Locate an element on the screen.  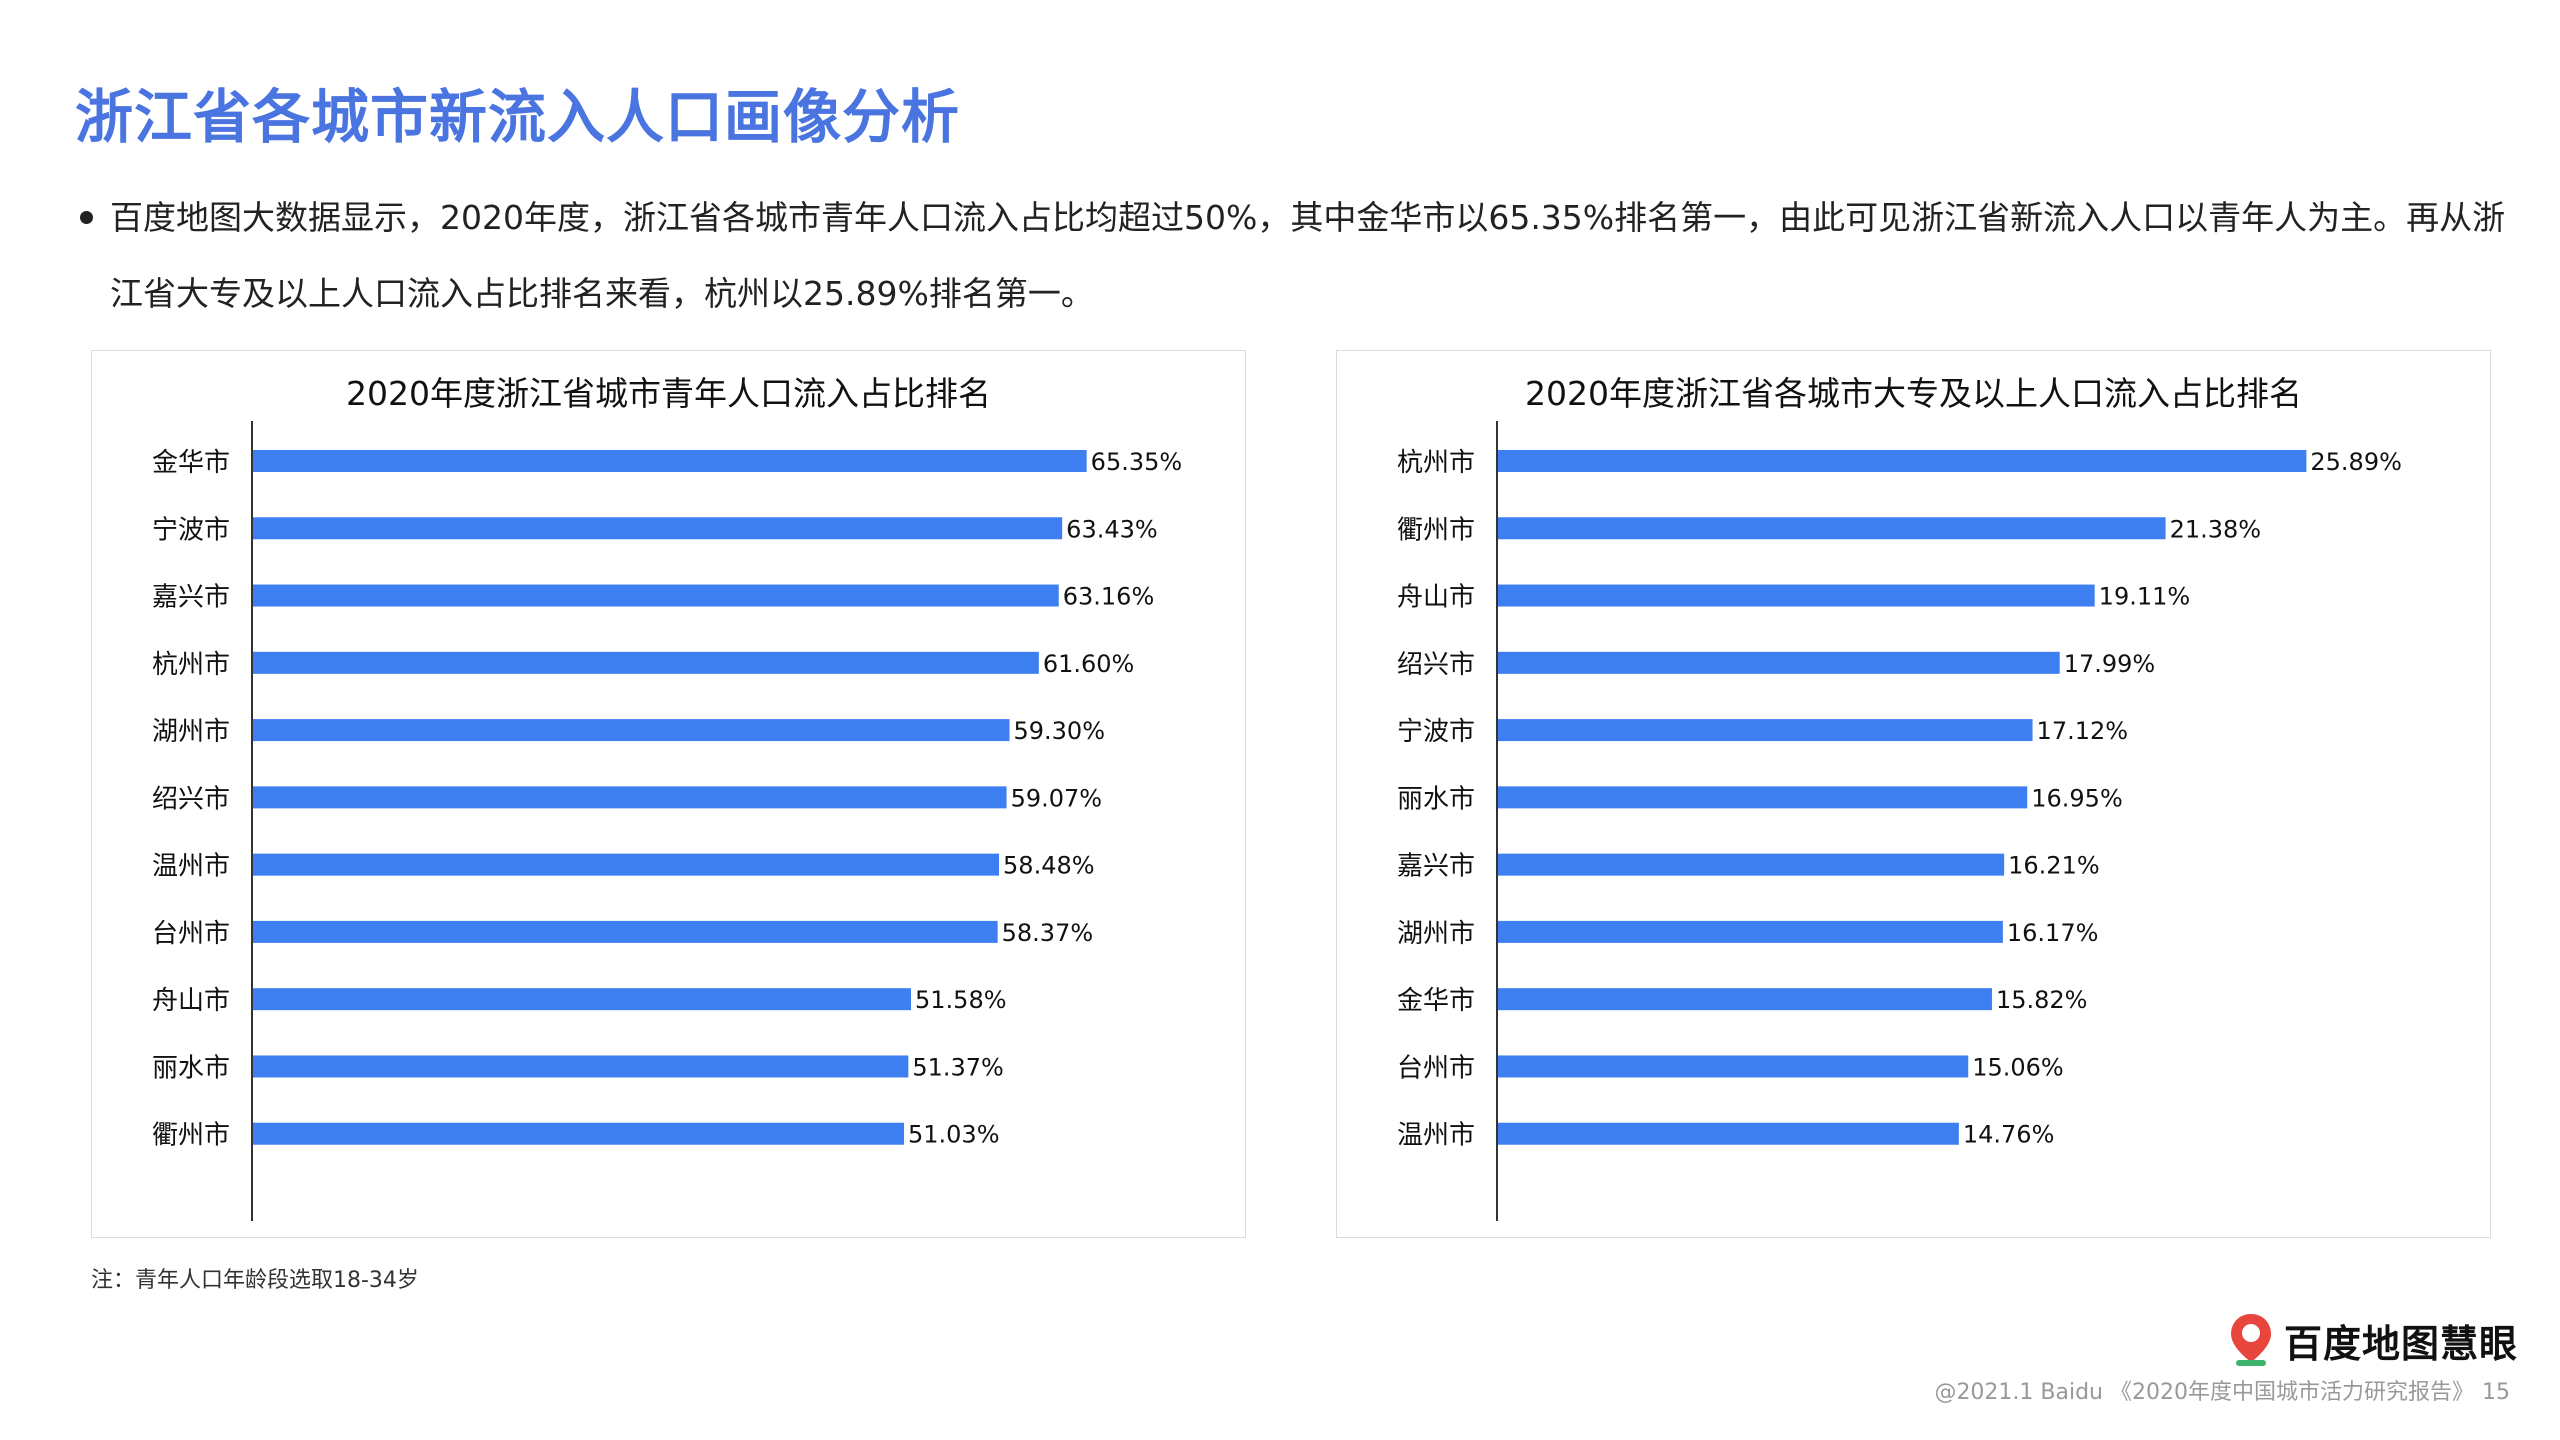
data-label: 63.16% is located at coordinates (1109, 597).